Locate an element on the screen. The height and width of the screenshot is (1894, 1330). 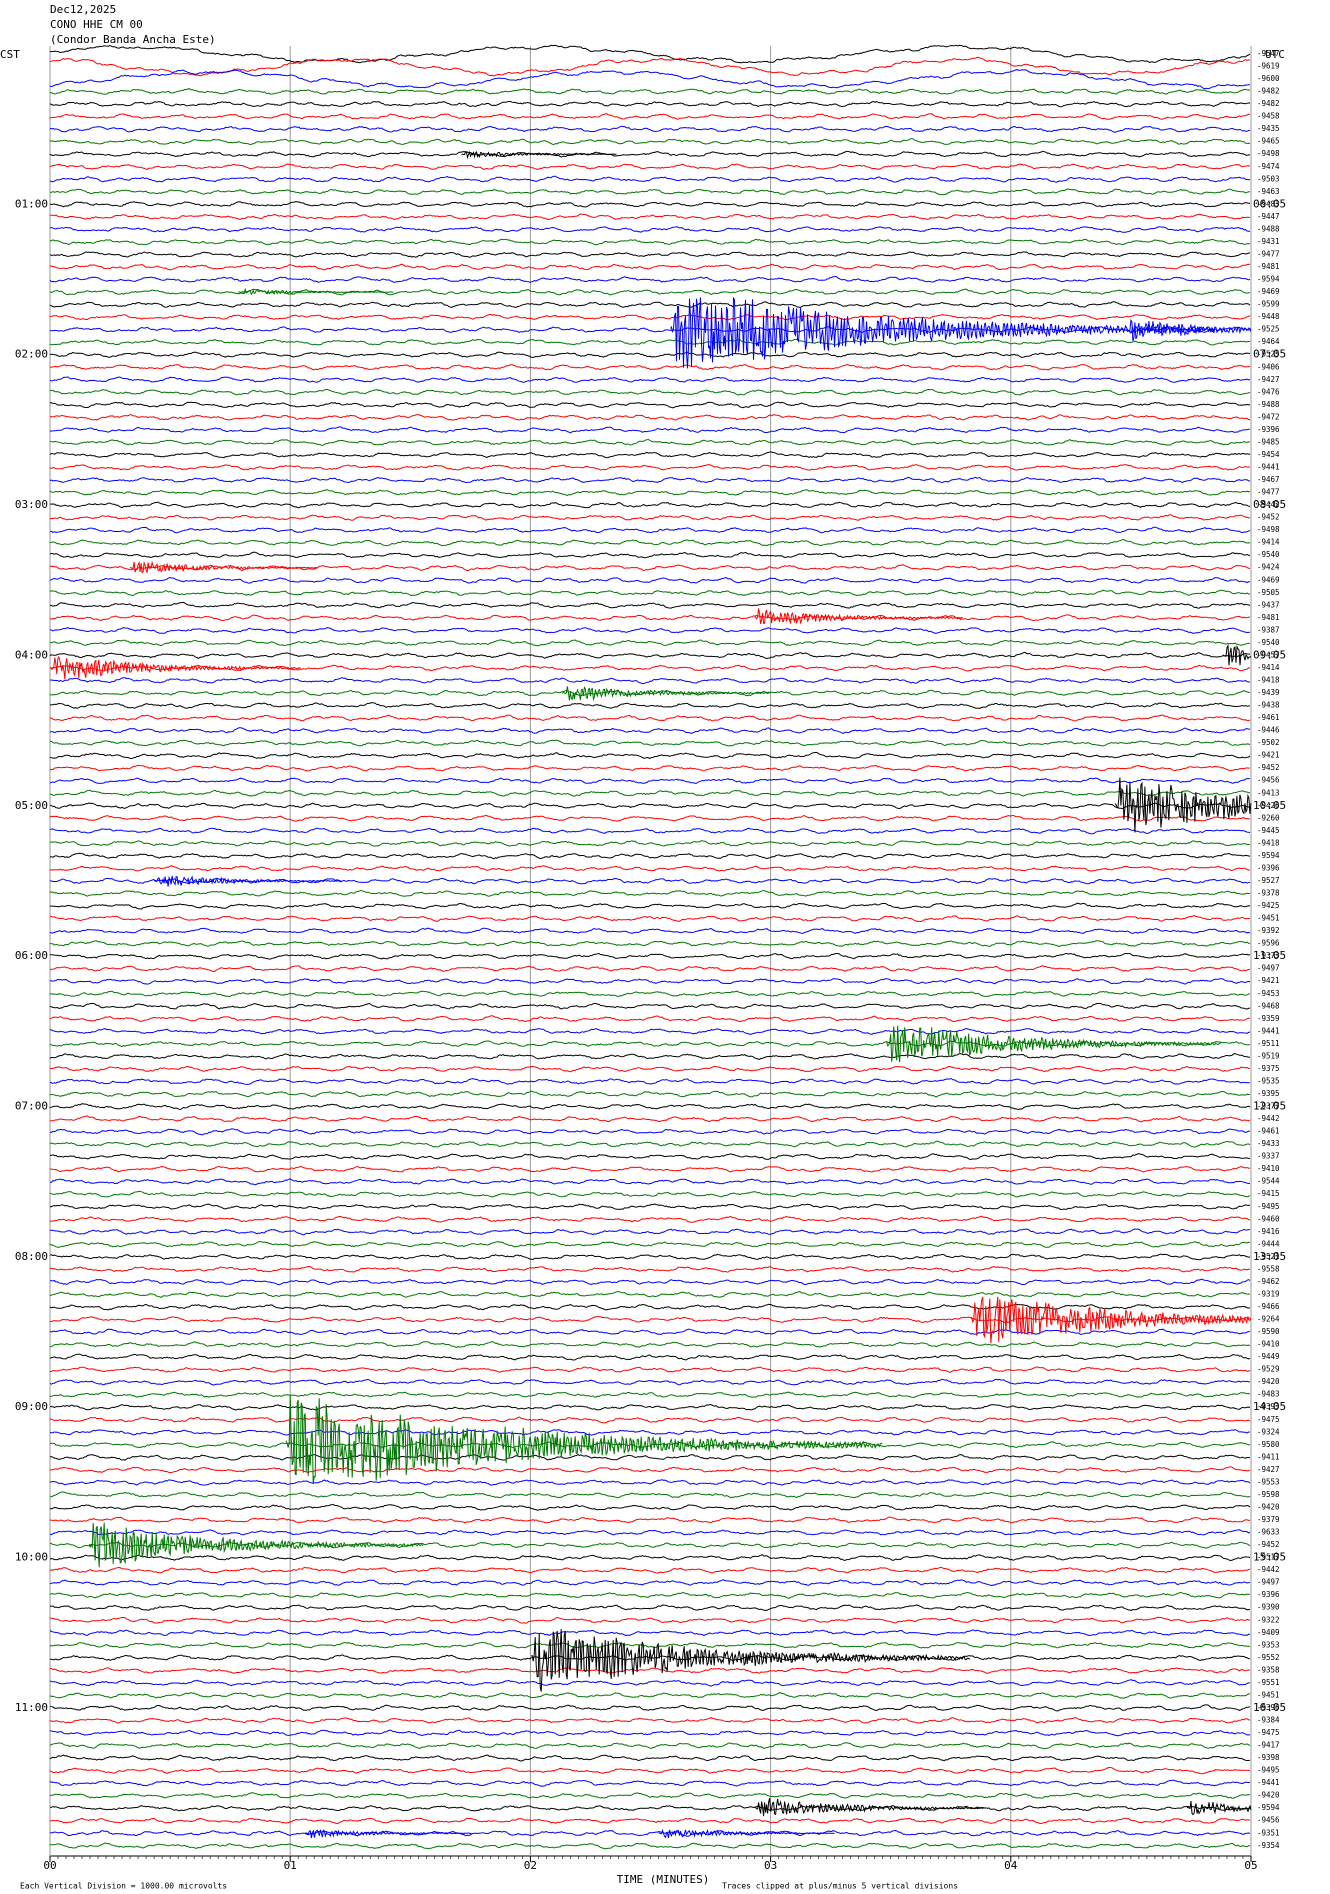
line-value: -9414 is located at coordinates (1268, 667).